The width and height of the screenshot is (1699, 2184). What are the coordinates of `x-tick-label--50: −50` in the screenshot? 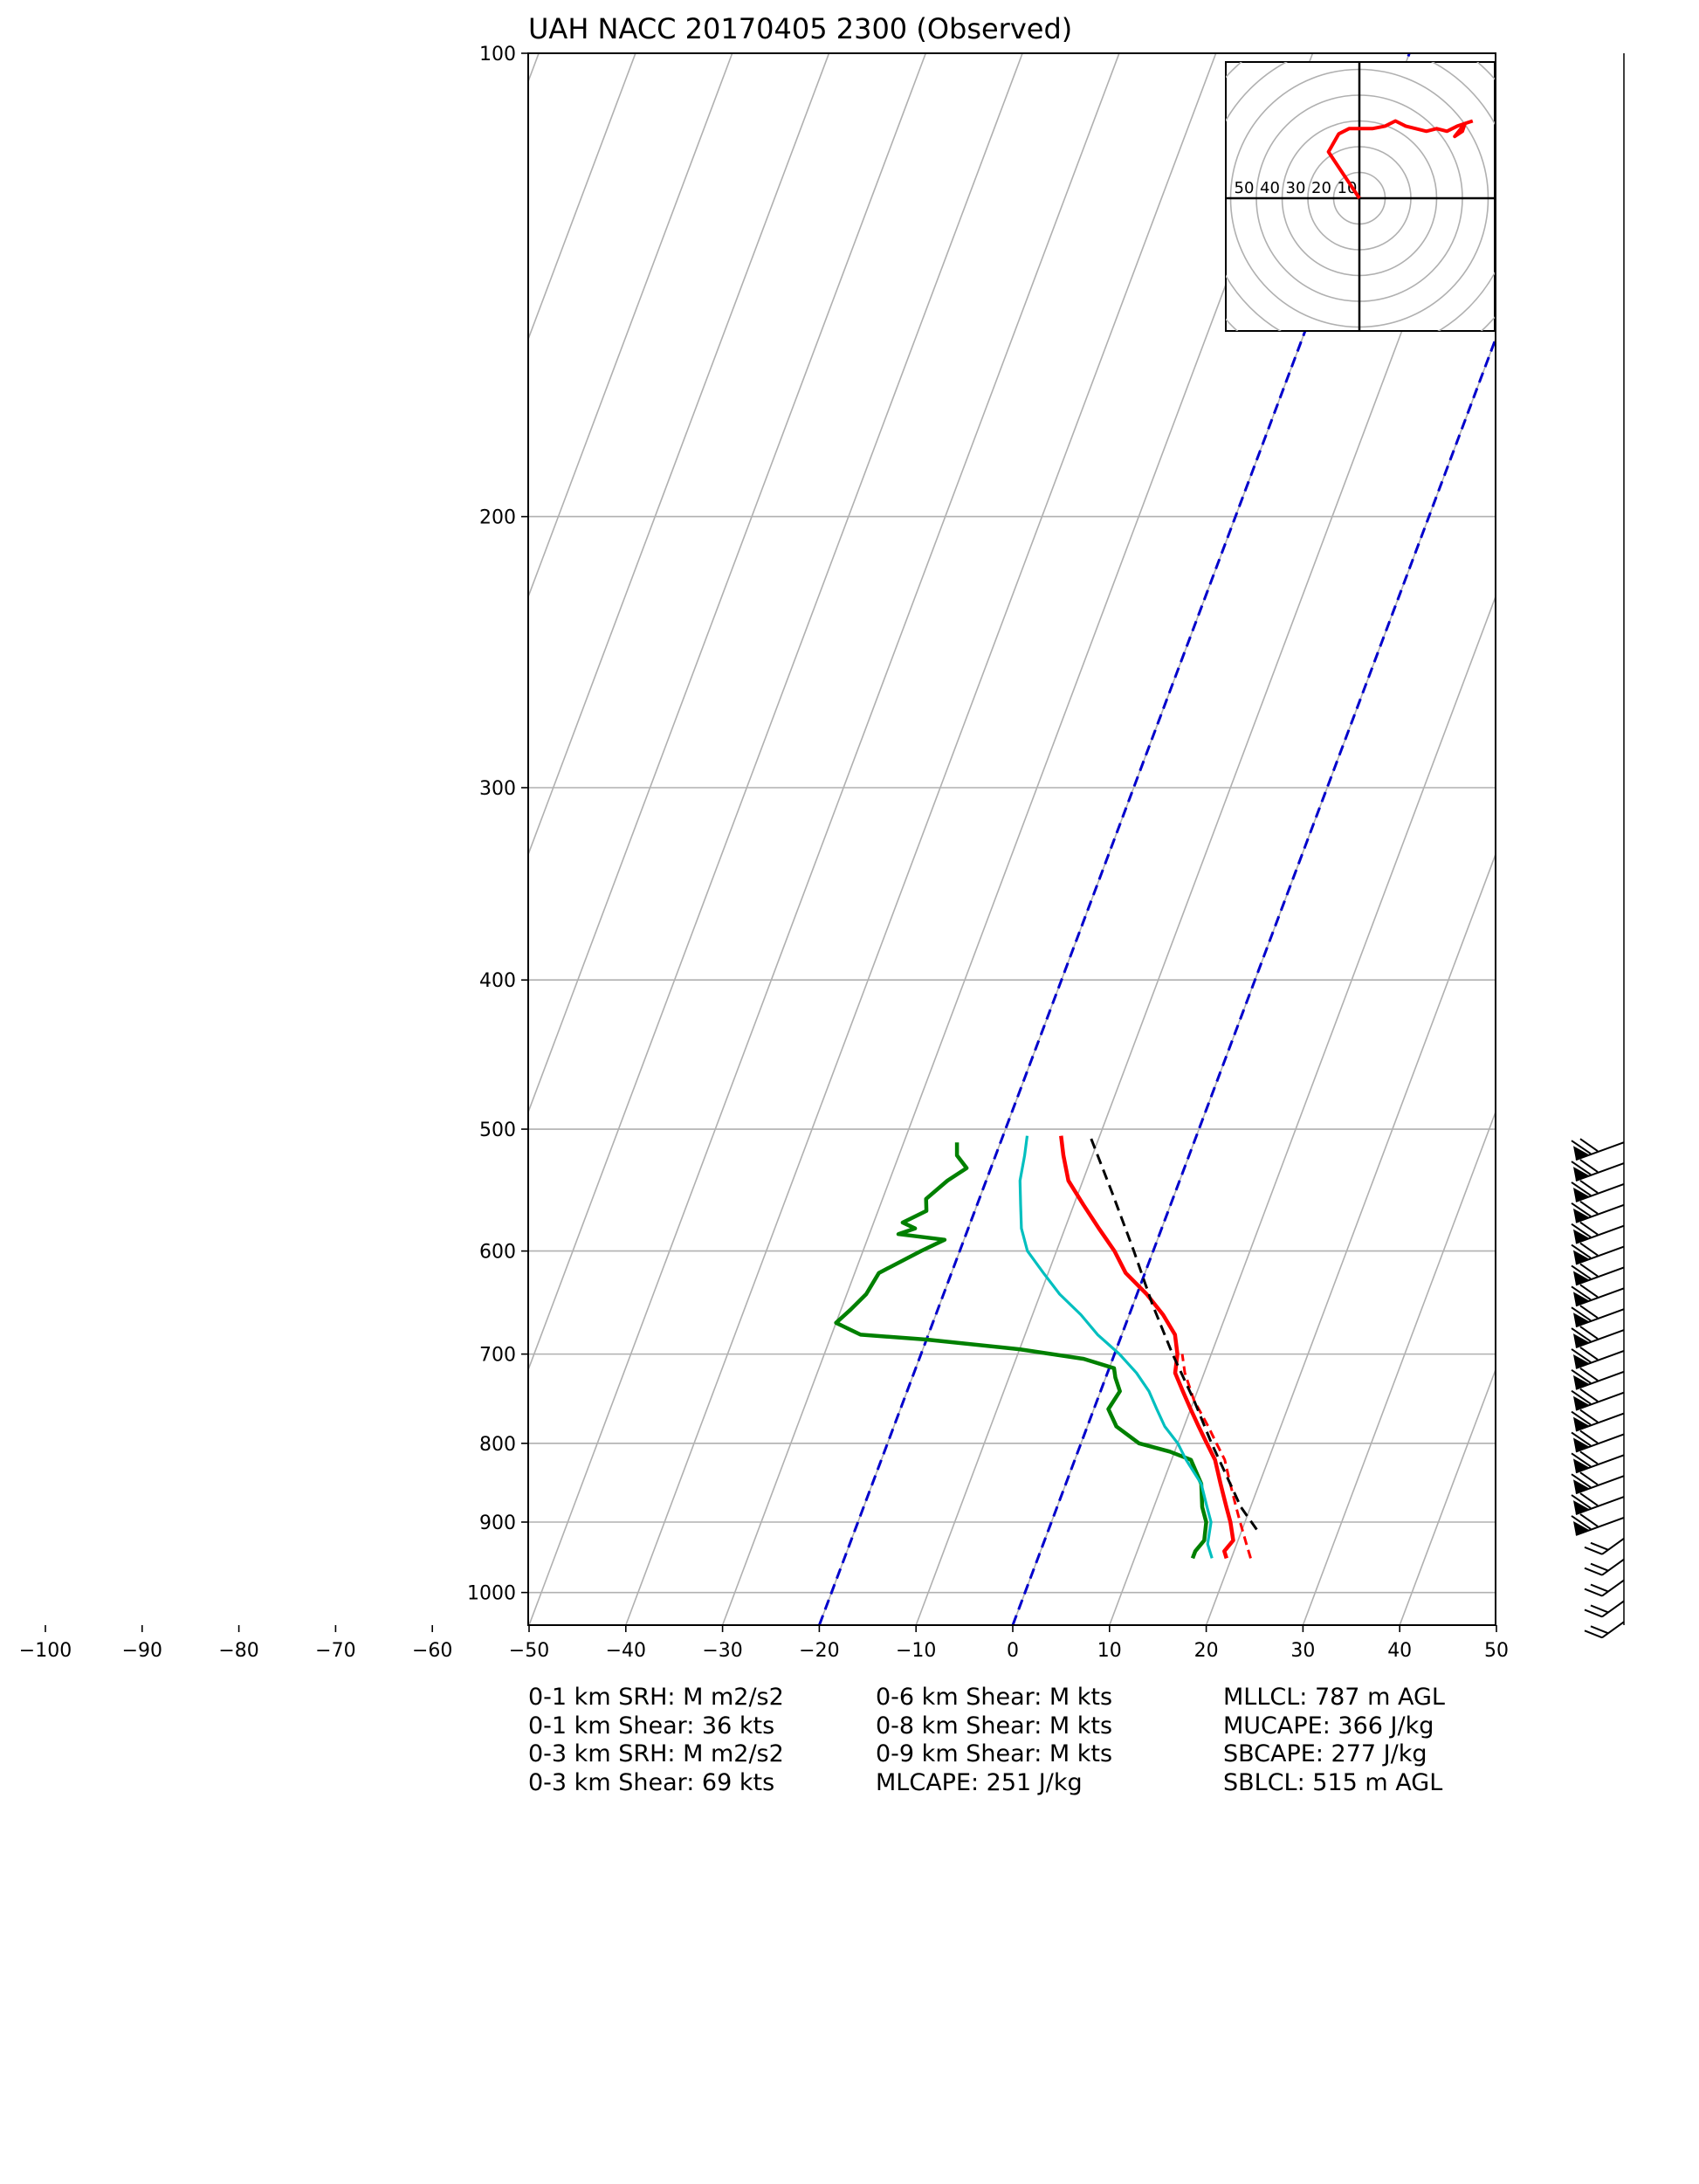 It's located at (529, 1651).